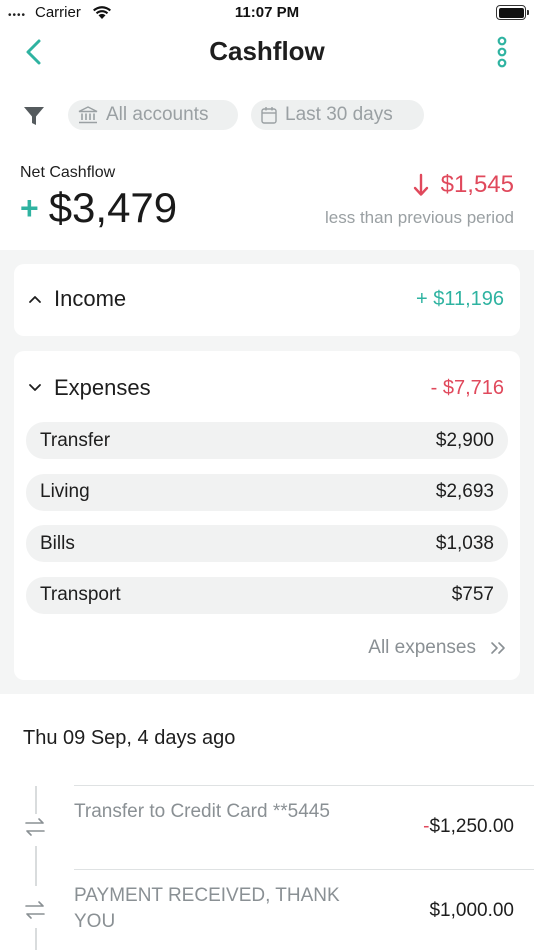 The image size is (534, 950). I want to click on clock: 11:07 PM, so click(267, 12).